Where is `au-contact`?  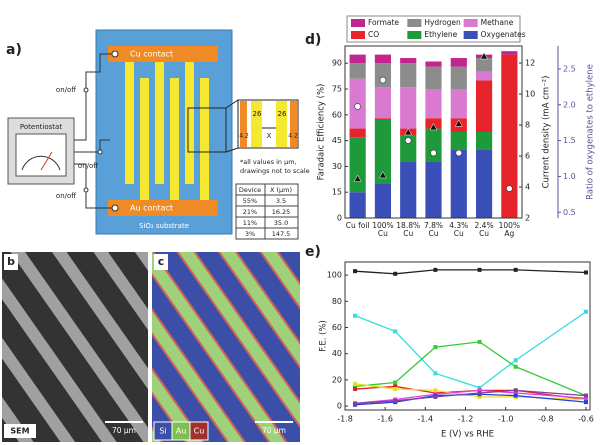
au-contact is located at coordinates (163, 208).